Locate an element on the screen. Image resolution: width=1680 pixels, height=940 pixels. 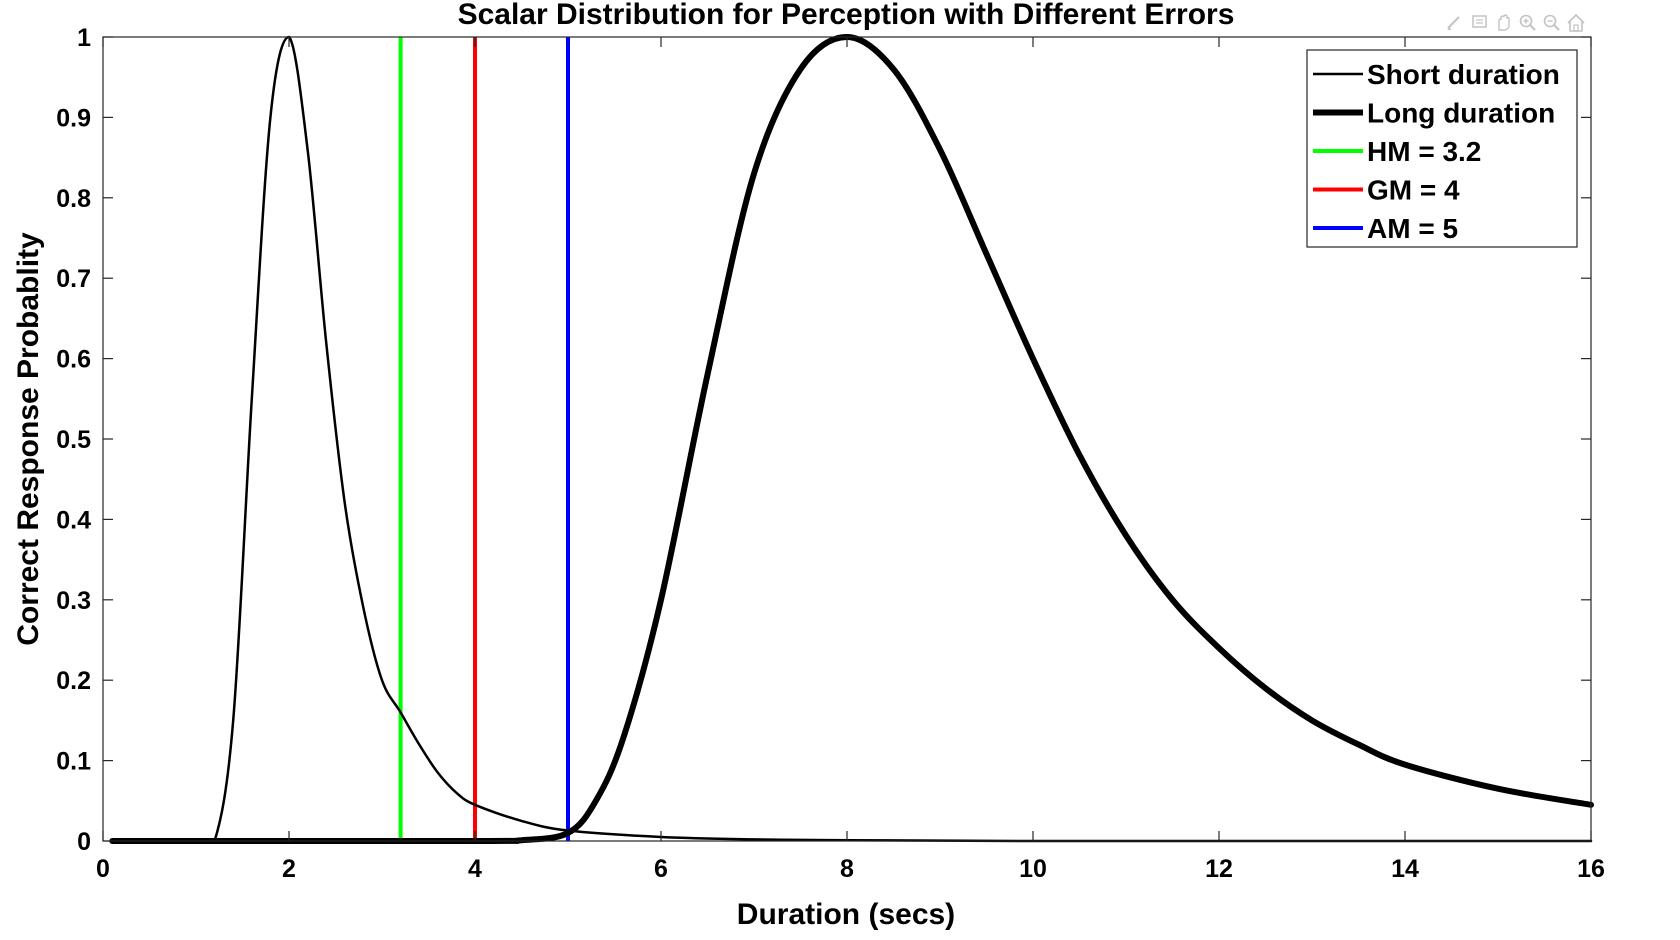
x-tick-label: 10 is located at coordinates (1033, 869).